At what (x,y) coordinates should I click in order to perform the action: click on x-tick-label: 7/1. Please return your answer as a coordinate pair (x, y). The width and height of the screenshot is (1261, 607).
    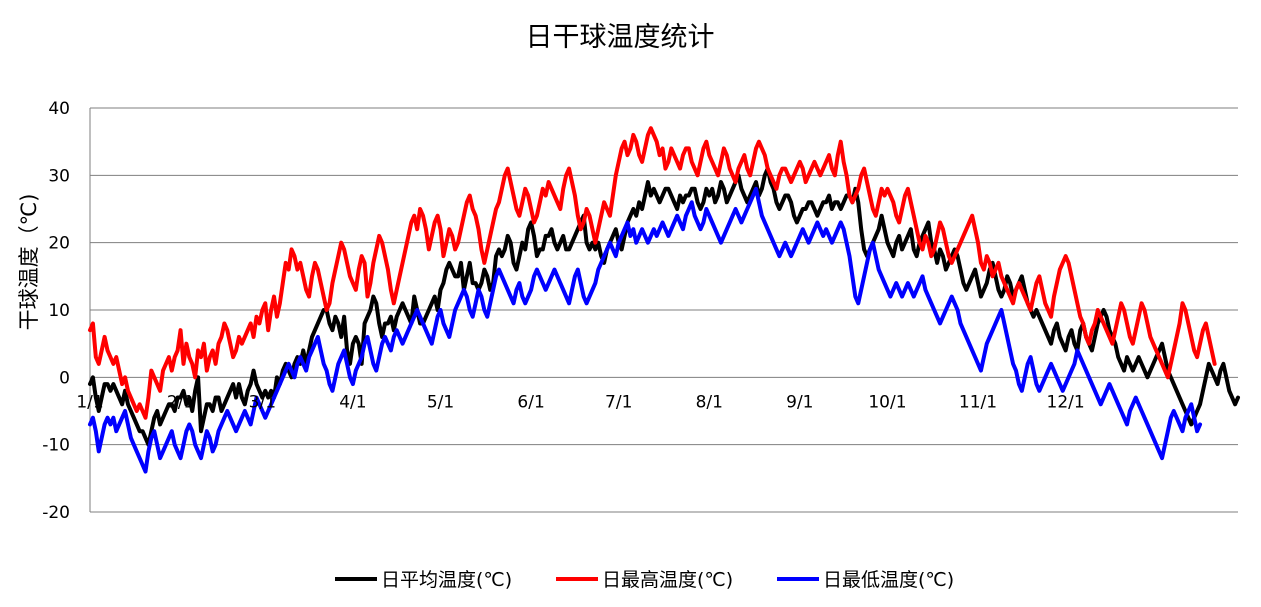
    Looking at the image, I should click on (618, 402).